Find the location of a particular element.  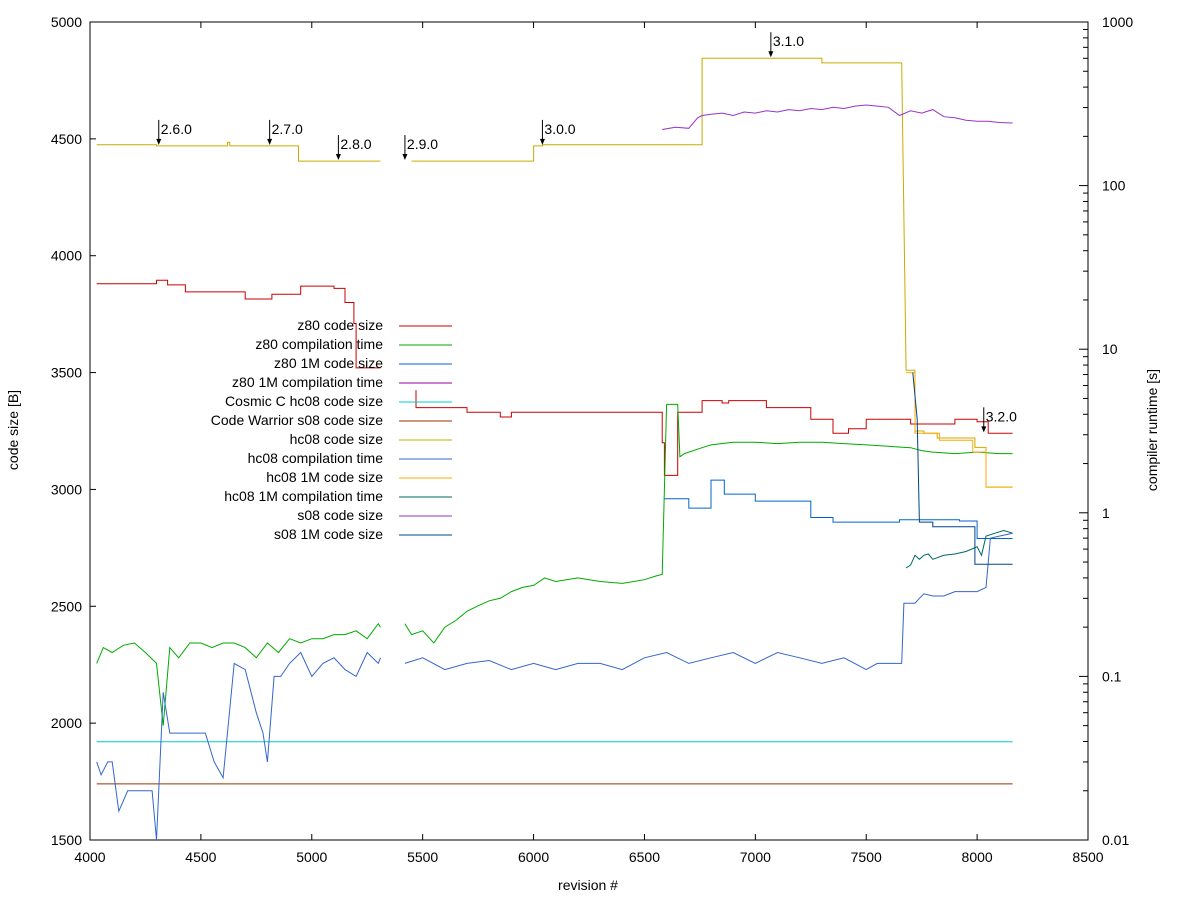

legend-label: Code Warrior s08 code size is located at coordinates (297, 420).